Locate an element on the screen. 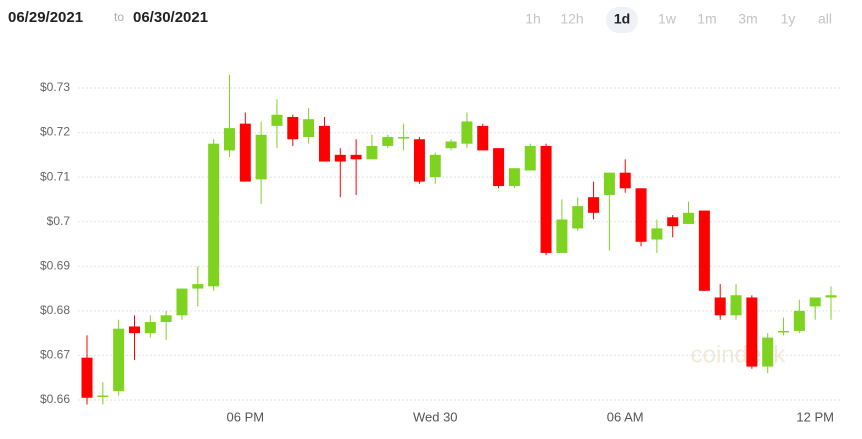  range-button: 1w is located at coordinates (667, 19).